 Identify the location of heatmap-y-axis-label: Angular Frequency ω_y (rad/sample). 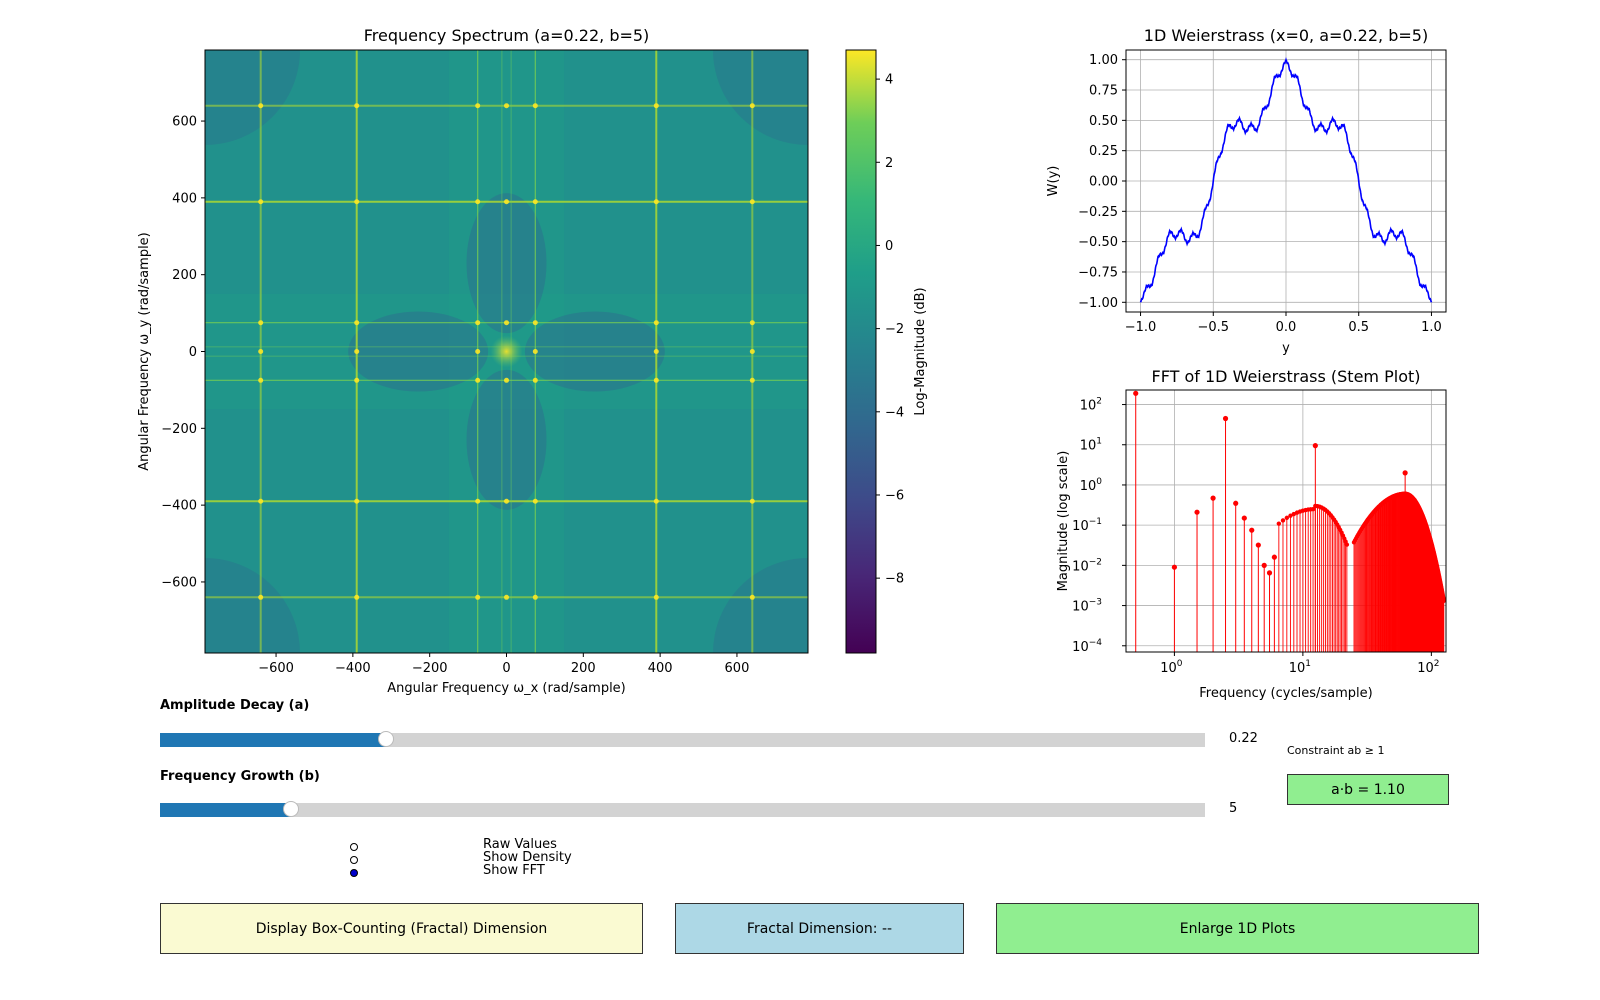
(144, 351).